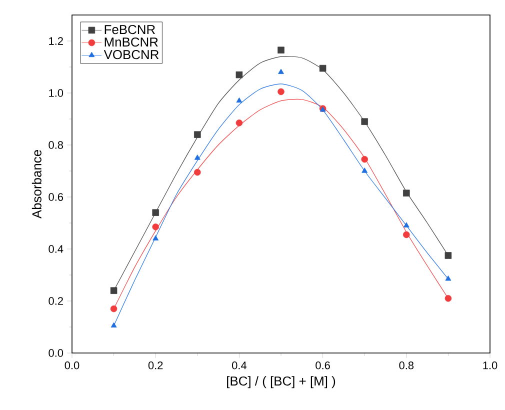  I want to click on y-tick-label: 0.6, so click(56, 197).